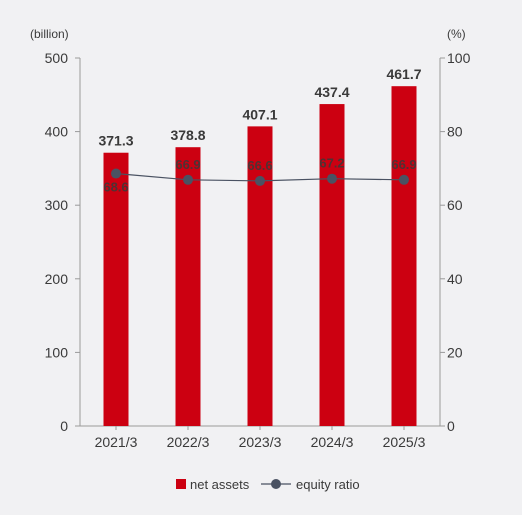  What do you see at coordinates (57, 279) in the screenshot?
I see `left-tick-label: 200` at bounding box center [57, 279].